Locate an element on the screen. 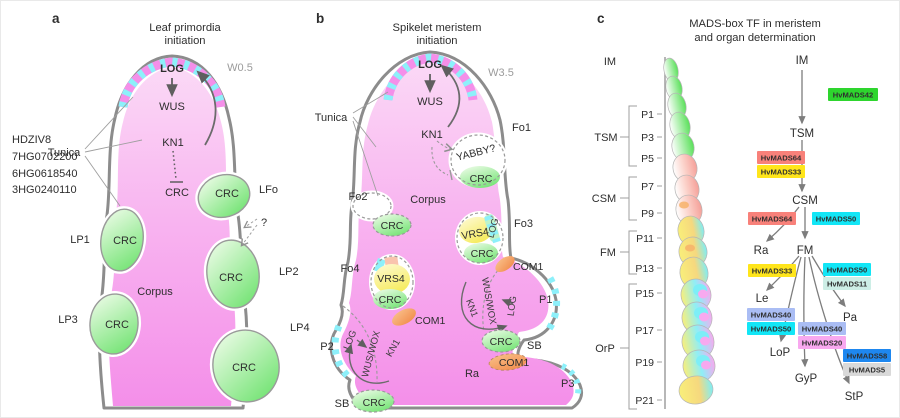 This screenshot has width=900, height=418. fo3-blob is located at coordinates (480, 238).